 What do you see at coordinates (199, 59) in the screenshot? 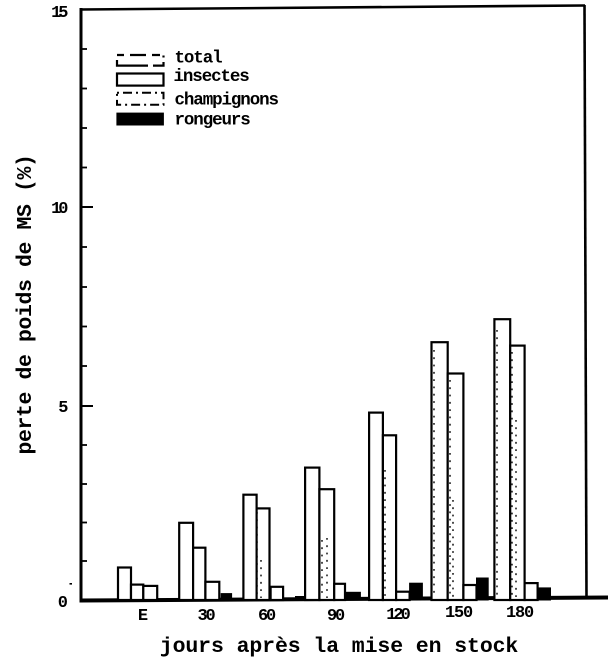
I see `svg-text: total` at bounding box center [199, 59].